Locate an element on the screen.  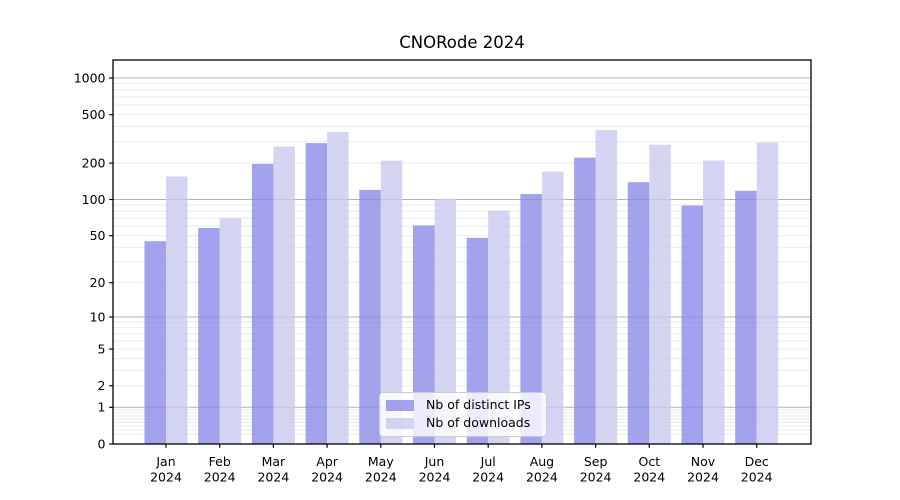
x-tick-label-Nov: Nov 2024 is located at coordinates (703, 469).